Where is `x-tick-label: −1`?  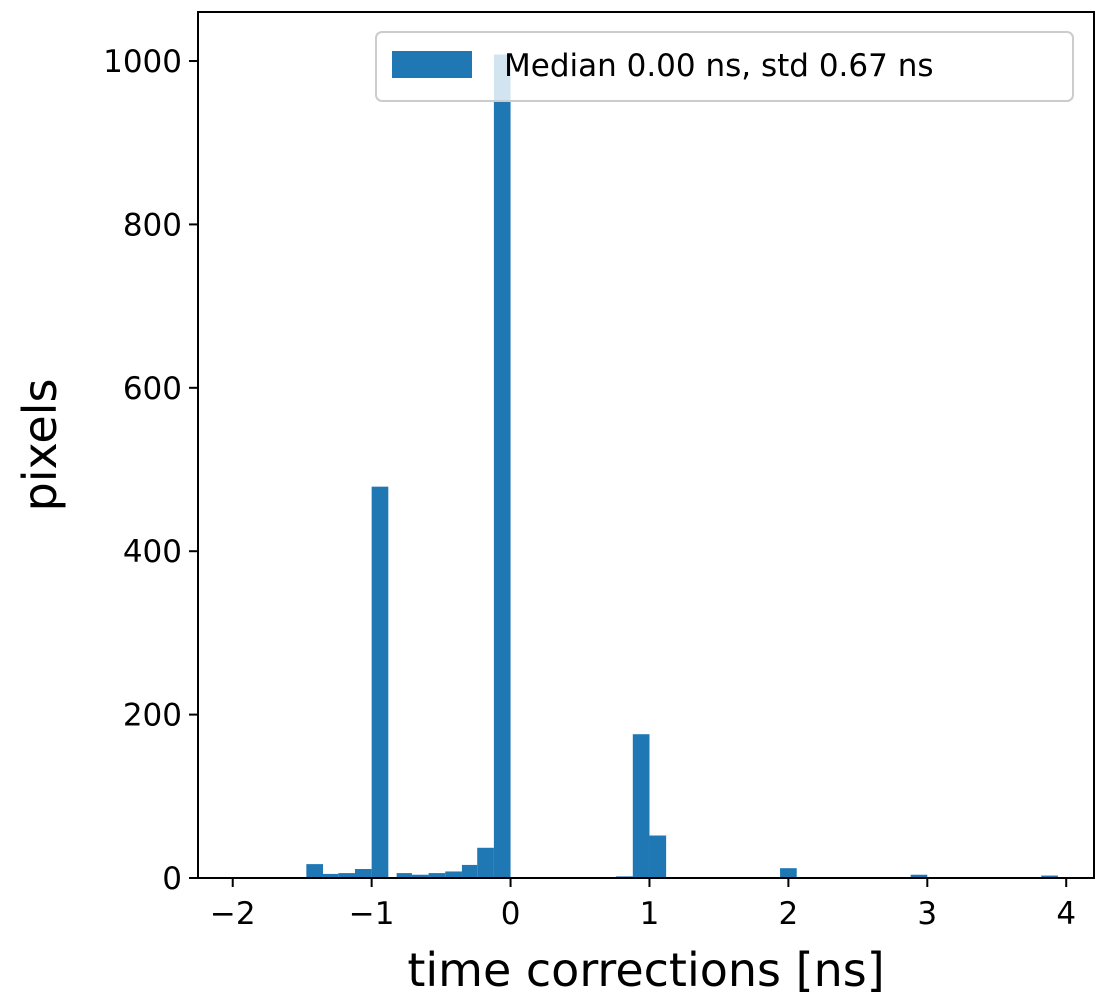
x-tick-label: −1 is located at coordinates (372, 914).